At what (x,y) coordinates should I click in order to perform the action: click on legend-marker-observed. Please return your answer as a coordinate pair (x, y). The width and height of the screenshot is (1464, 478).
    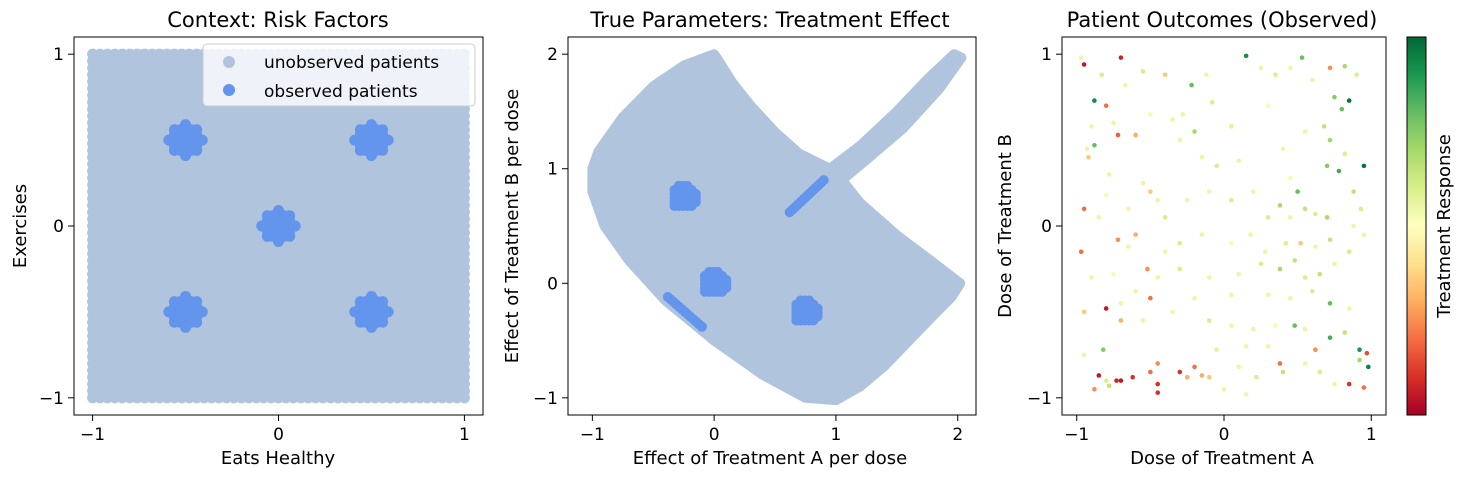
    Looking at the image, I should click on (229, 90).